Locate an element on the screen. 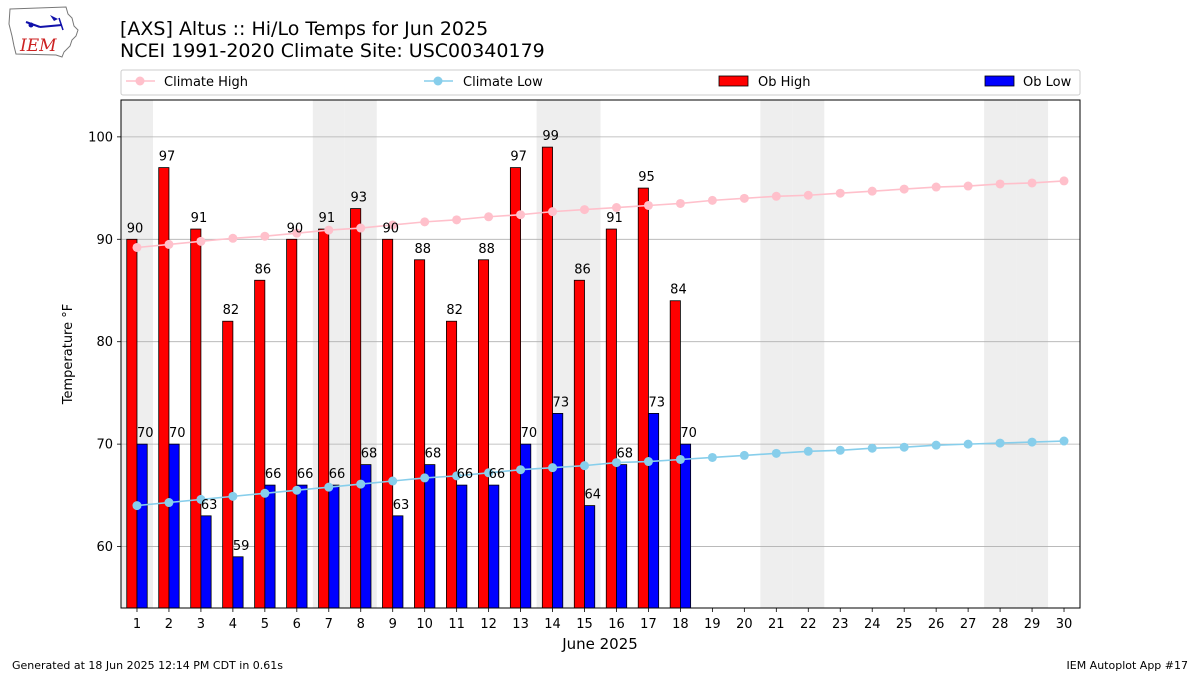 The width and height of the screenshot is (1200, 675). legend-climate-low: Climate Low is located at coordinates (483, 82).